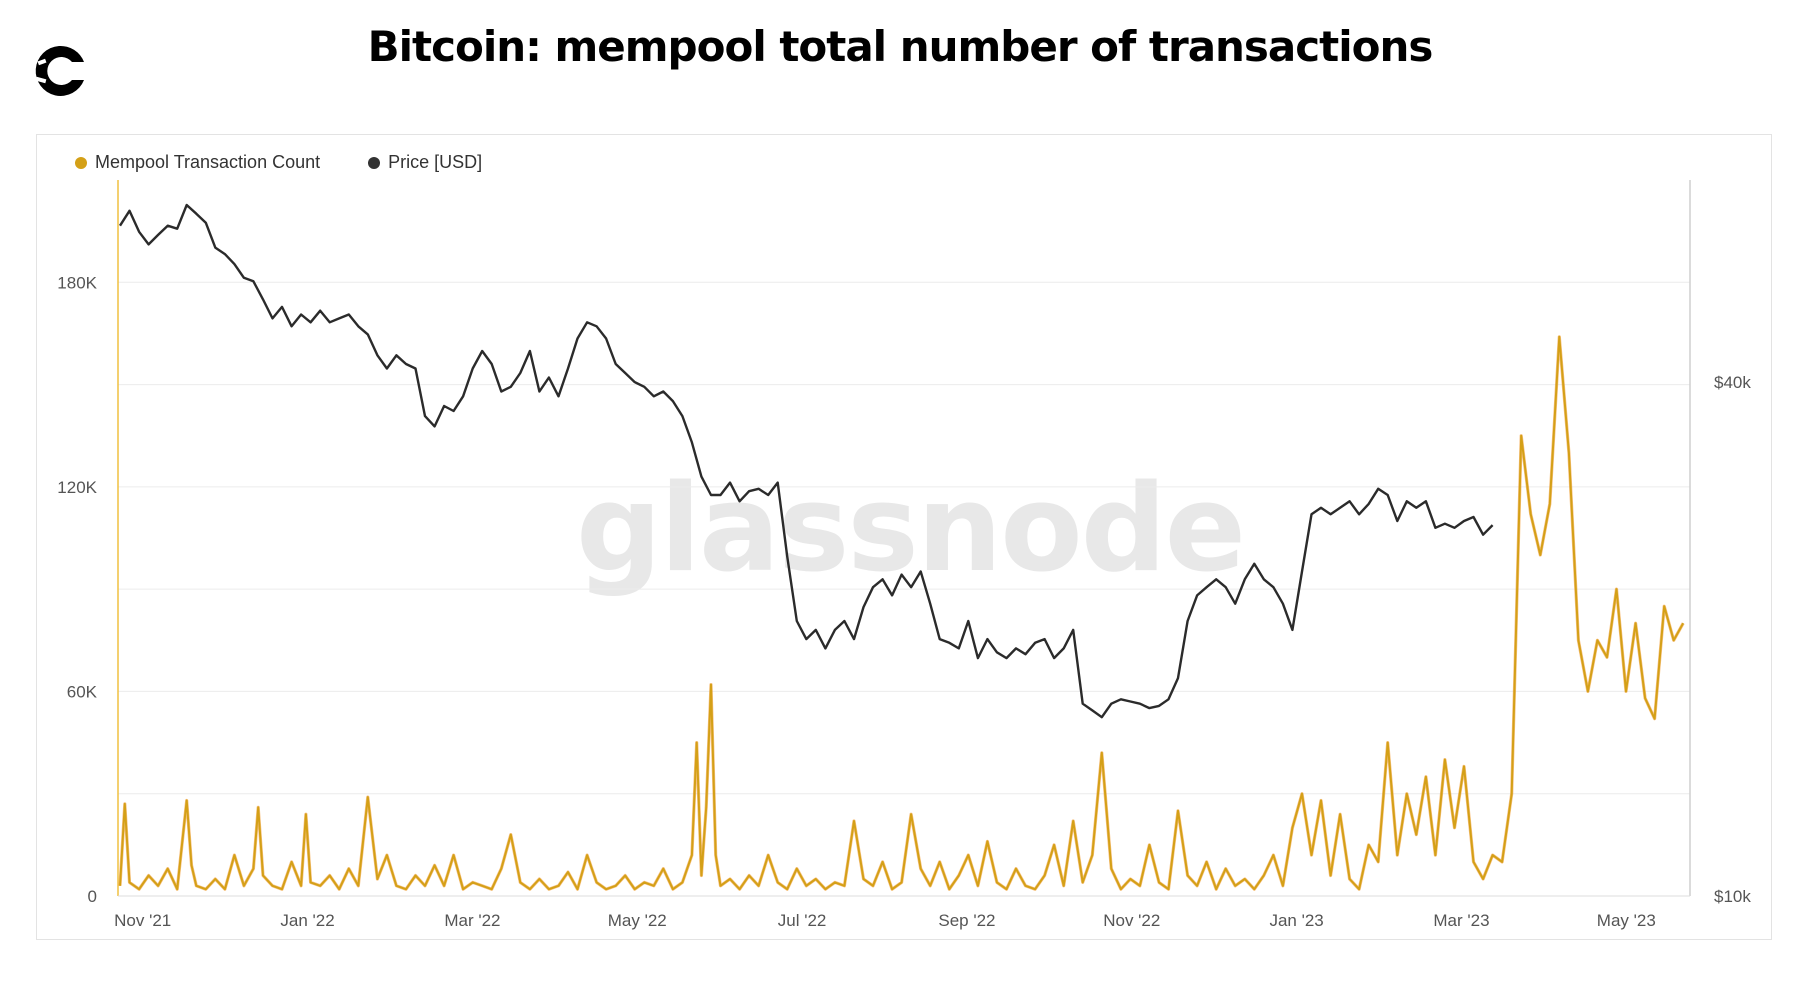  What do you see at coordinates (77, 589) in the screenshot?
I see `left-axis-ticks: 0 60K 120K 180K` at bounding box center [77, 589].